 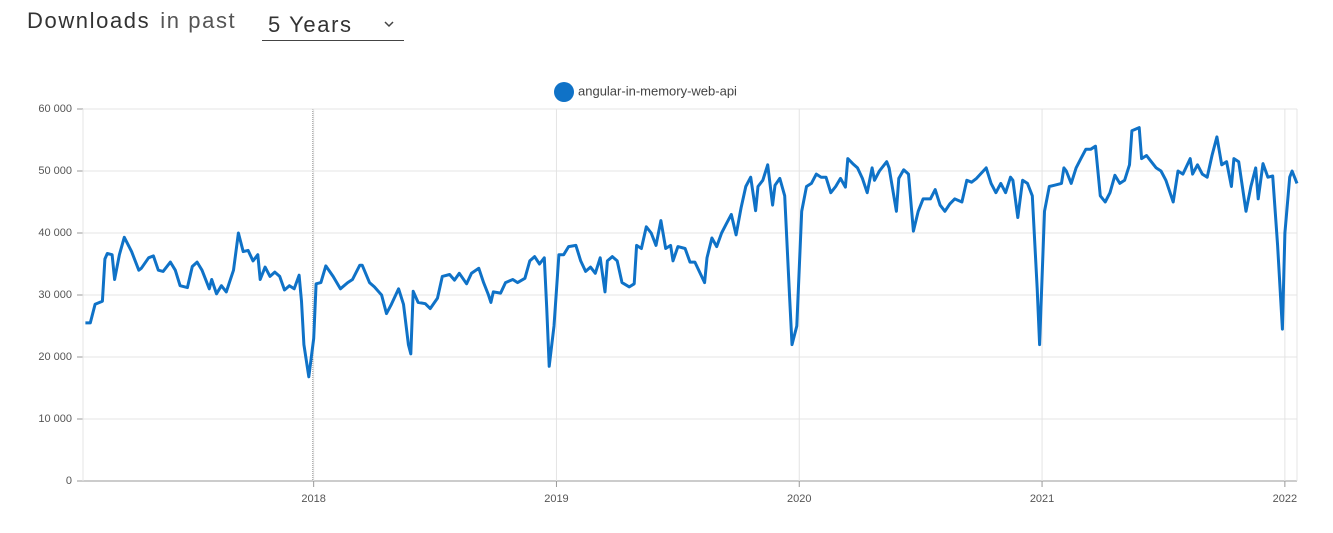 What do you see at coordinates (55, 109) in the screenshot?
I see `y-tick-label: 60 000` at bounding box center [55, 109].